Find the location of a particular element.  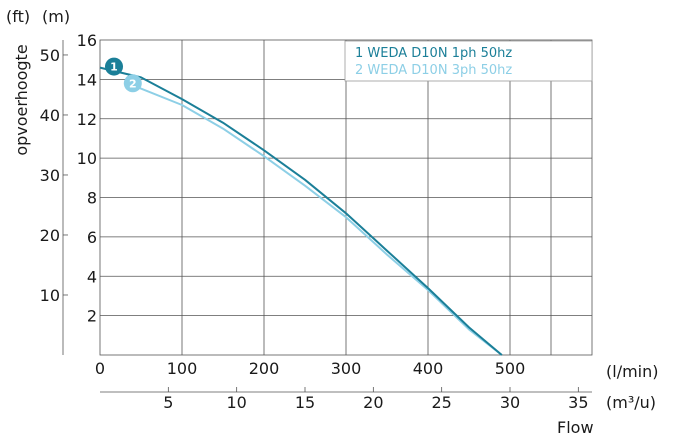

x-tick-label-lmin: 500 is located at coordinates (510, 368).